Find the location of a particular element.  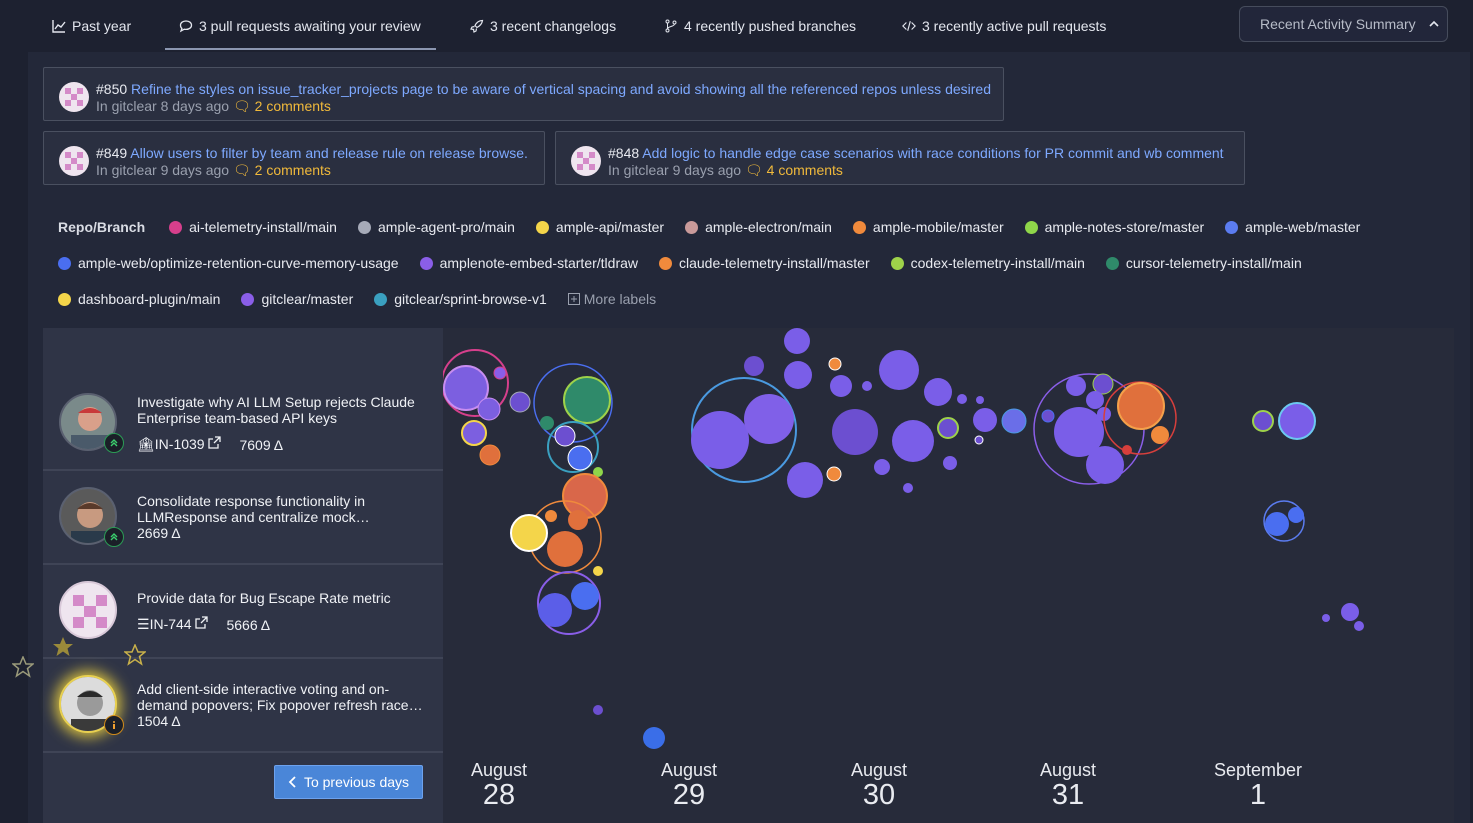

repo-label: cursor-telemetry-install/main is located at coordinates (1203, 263).